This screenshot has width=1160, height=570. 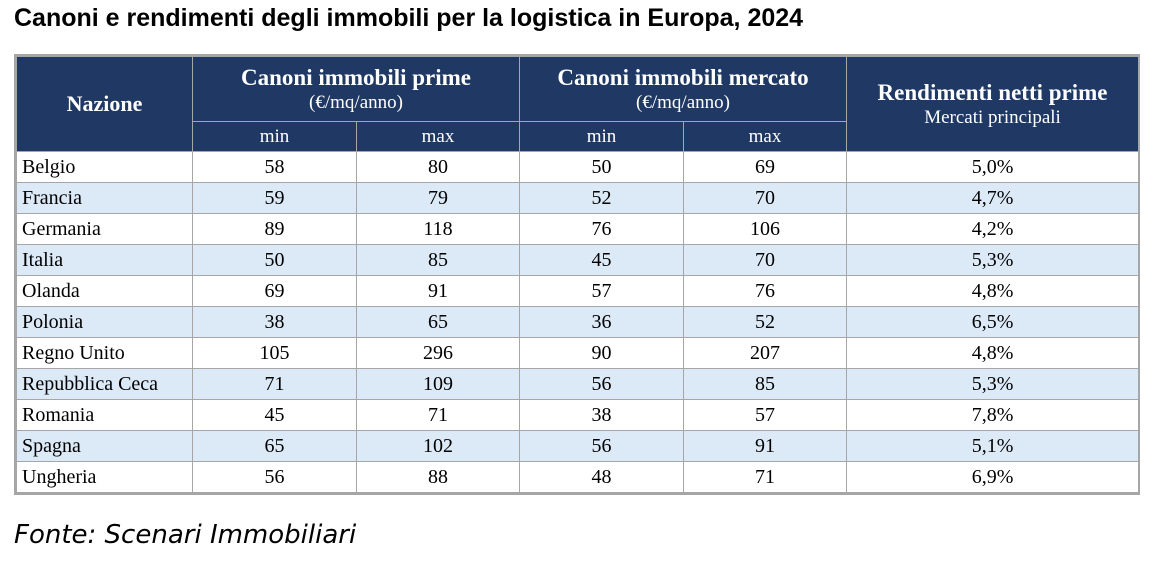 I want to click on header-mercato-min: min, so click(x=602, y=136).